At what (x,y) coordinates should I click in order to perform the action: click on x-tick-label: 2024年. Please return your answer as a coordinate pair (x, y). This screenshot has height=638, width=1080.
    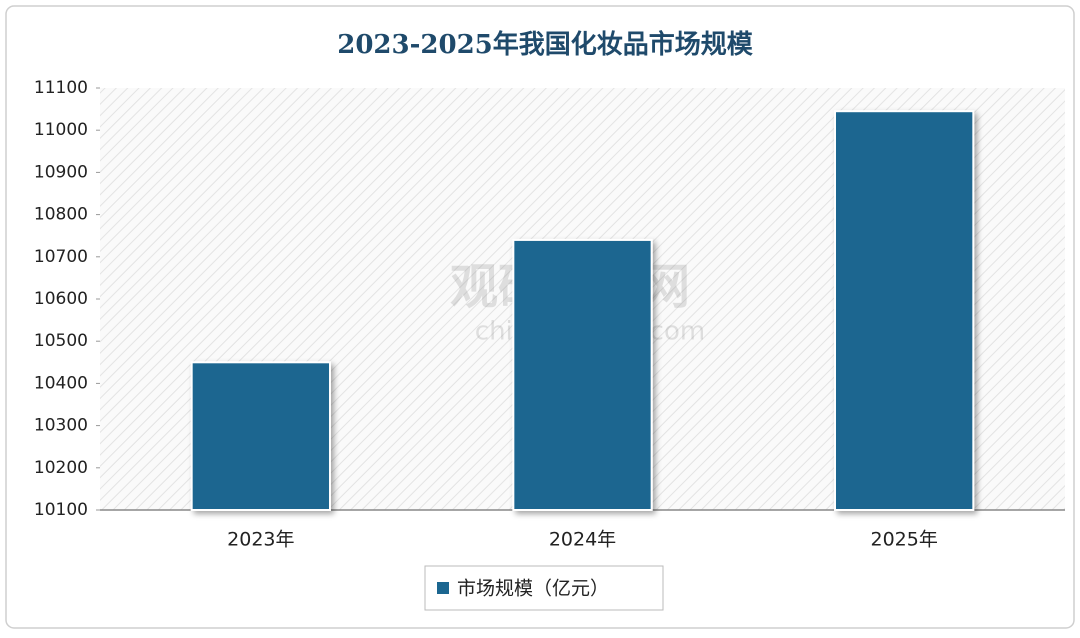
    Looking at the image, I should click on (582, 540).